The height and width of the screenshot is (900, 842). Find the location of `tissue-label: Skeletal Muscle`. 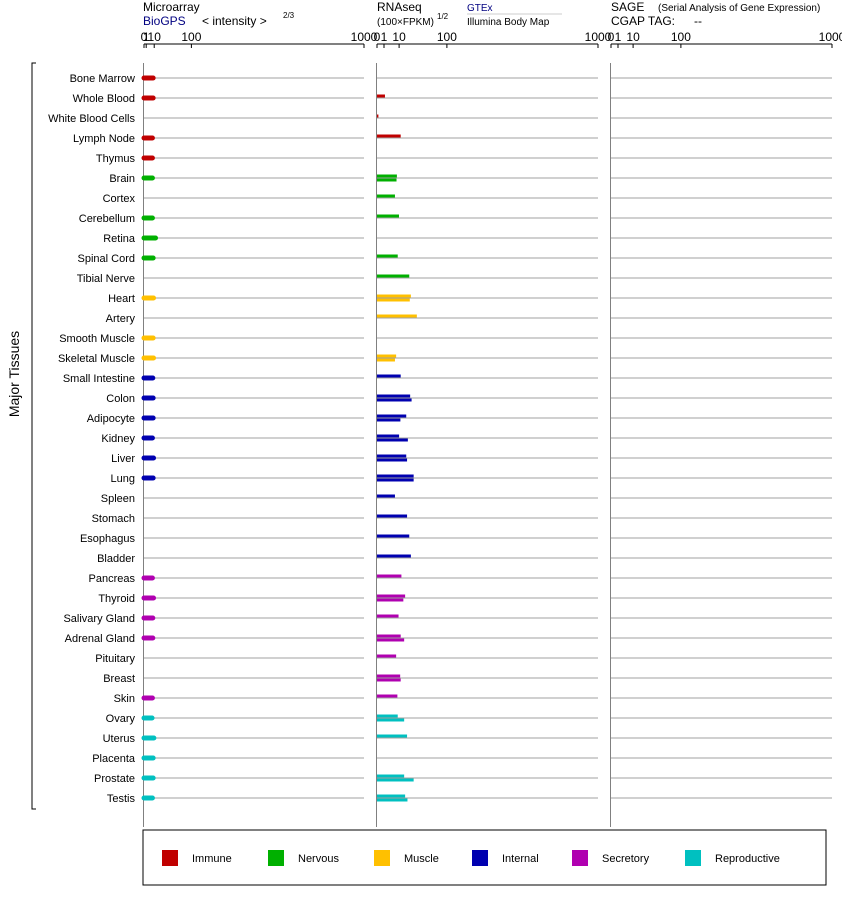

tissue-label: Skeletal Muscle is located at coordinates (96, 359).